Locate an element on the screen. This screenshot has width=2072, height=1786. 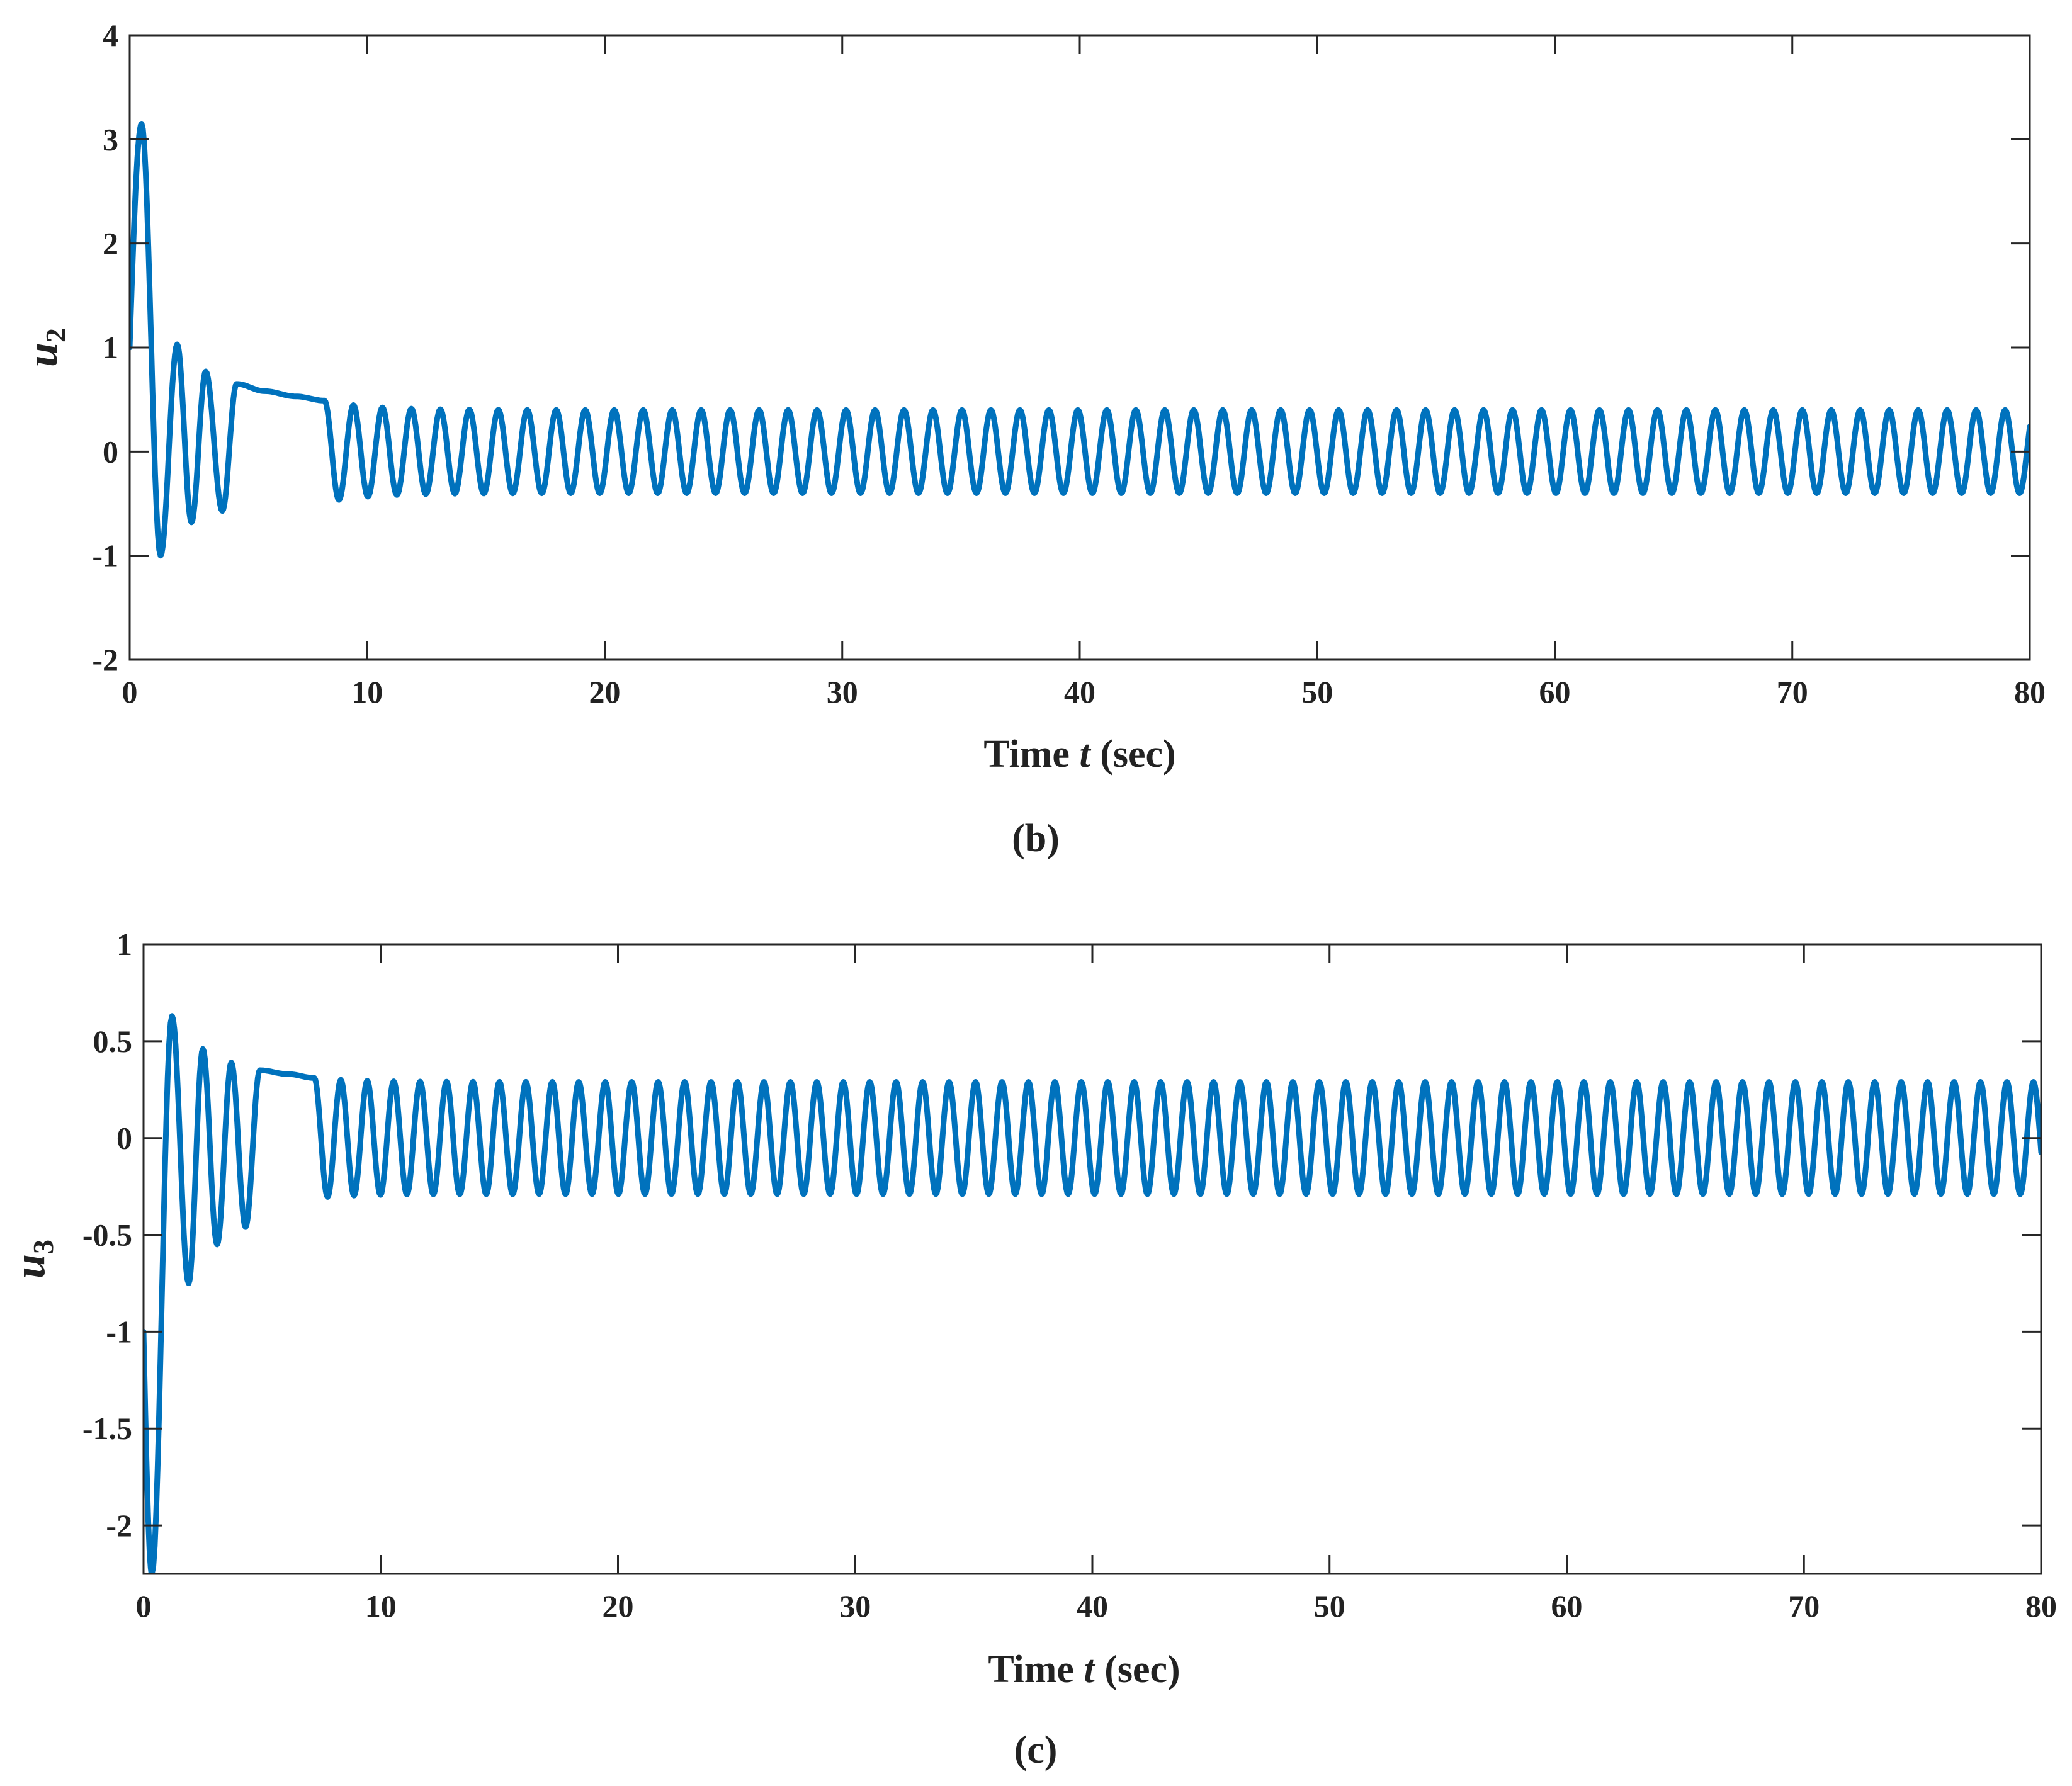
y-axis-label-c: u3 is located at coordinates (32, 1259).